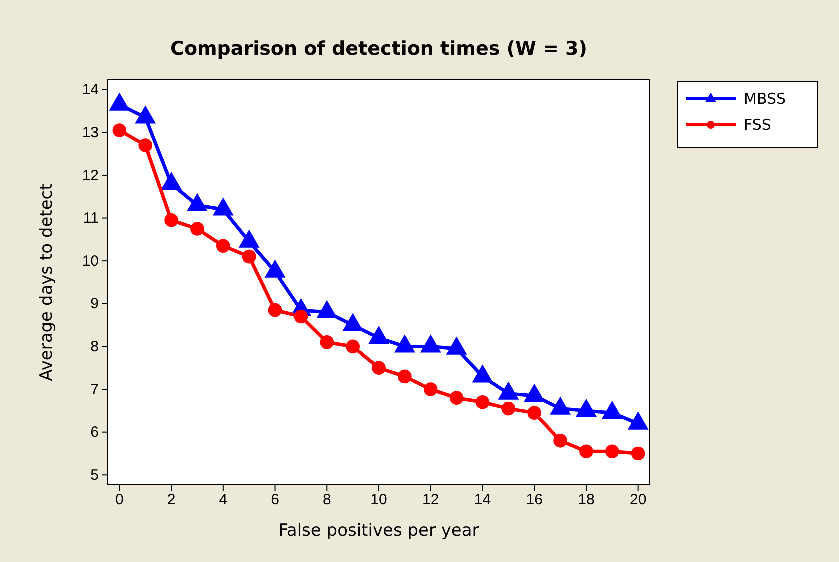  What do you see at coordinates (90, 261) in the screenshot?
I see `y-tick-label: 10` at bounding box center [90, 261].